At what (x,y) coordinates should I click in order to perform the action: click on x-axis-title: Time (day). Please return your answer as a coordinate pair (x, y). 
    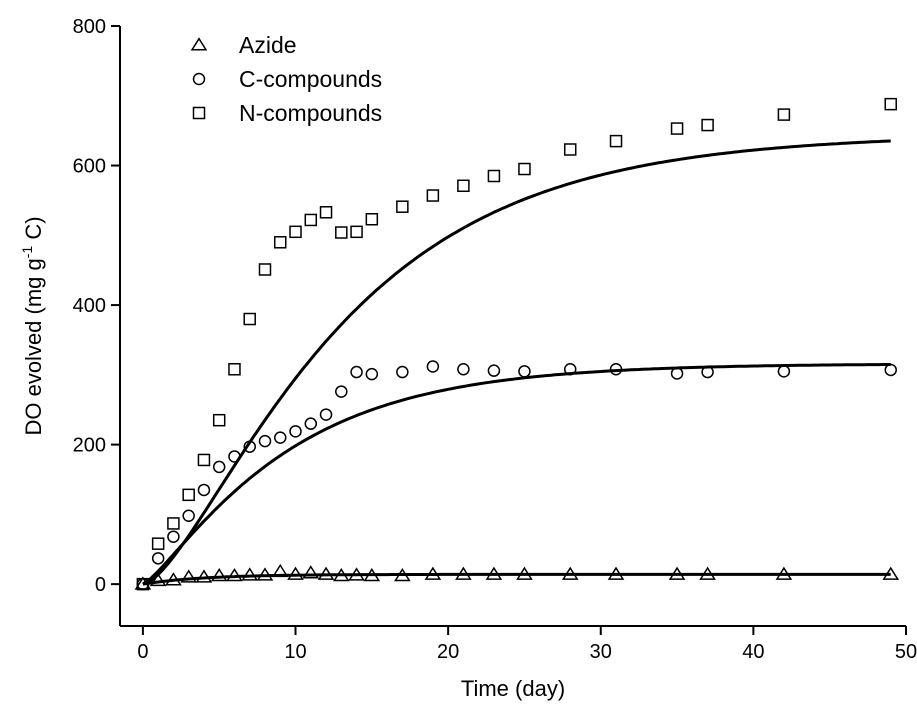
    Looking at the image, I should click on (513, 688).